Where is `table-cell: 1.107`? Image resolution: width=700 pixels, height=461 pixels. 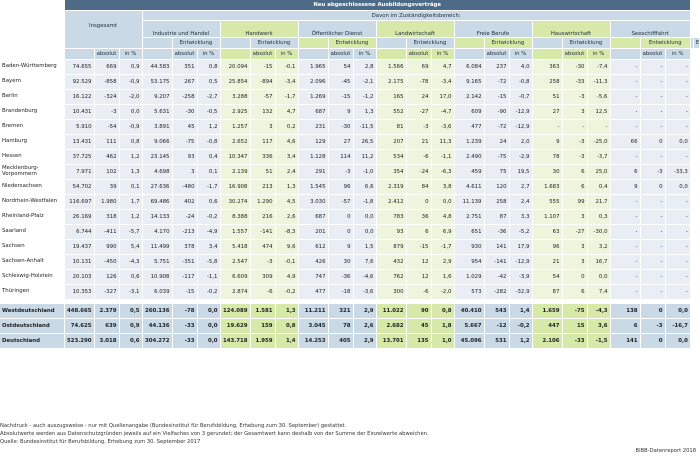 table-cell: 1.107 is located at coordinates (547, 217).